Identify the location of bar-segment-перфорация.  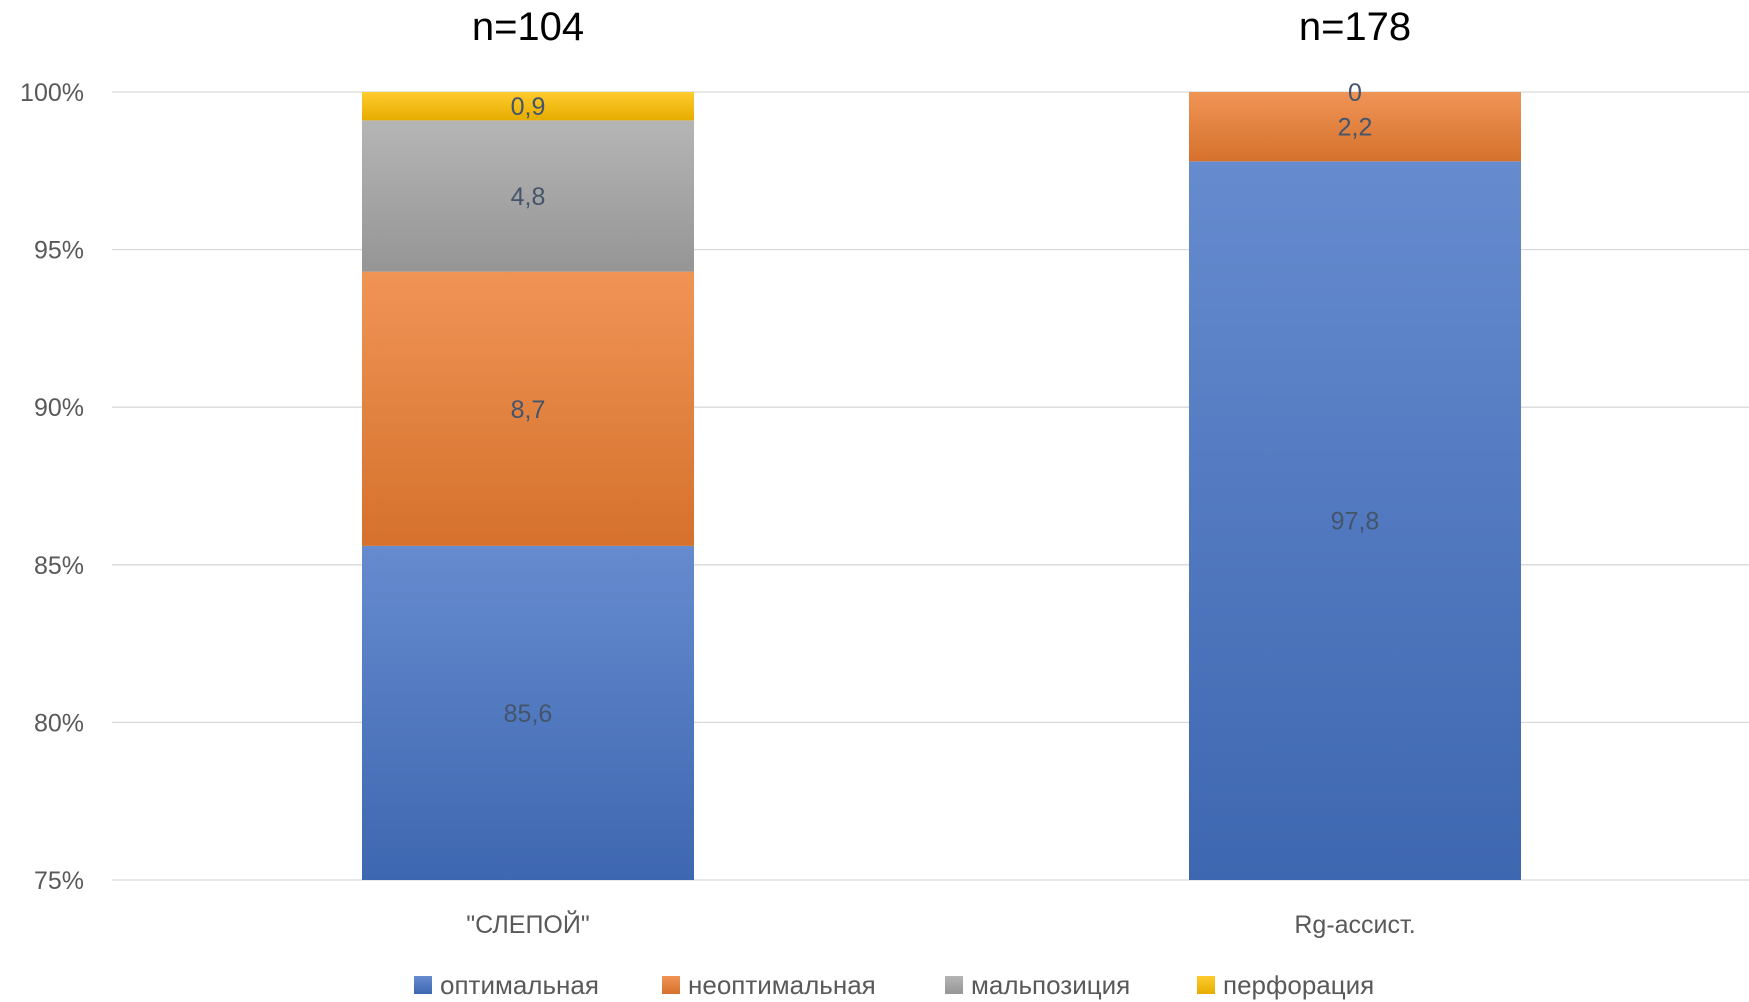
(528, 106).